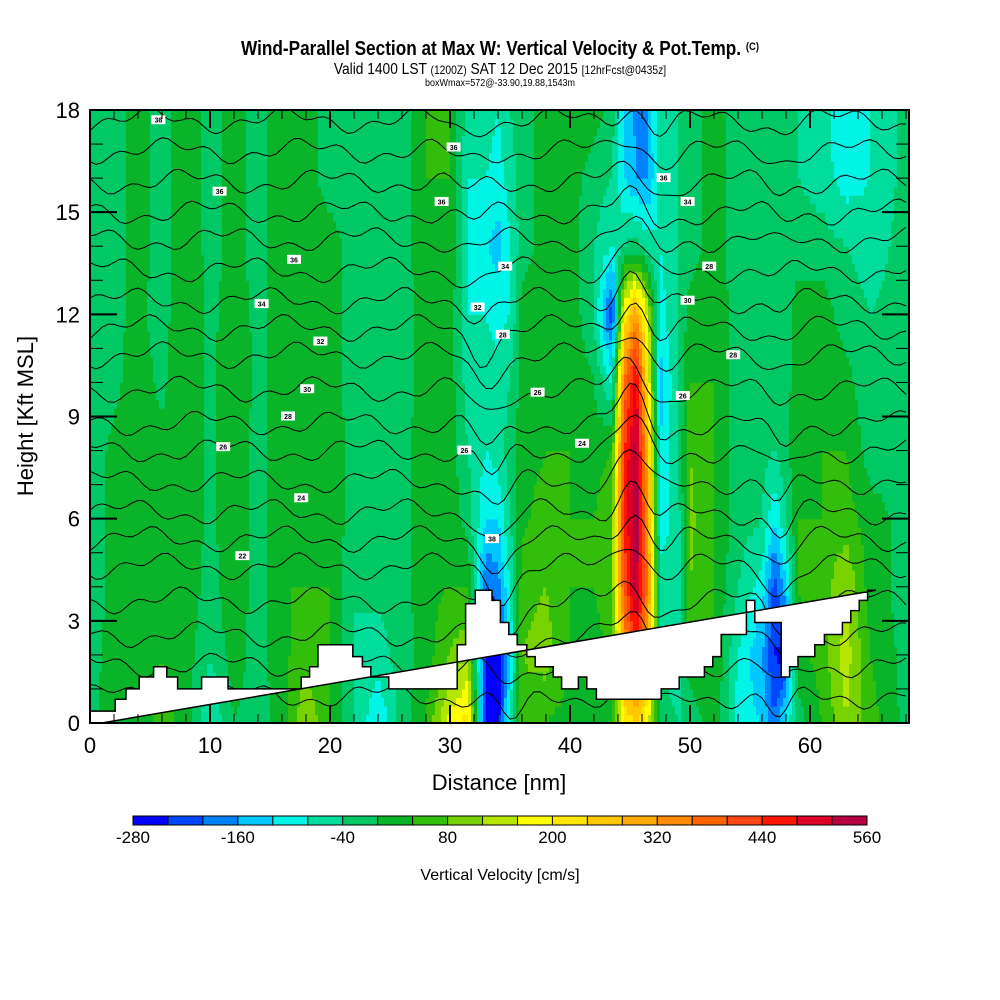  Describe the element at coordinates (752, 47) in the screenshot. I see `copyright-mark: (C)` at that location.